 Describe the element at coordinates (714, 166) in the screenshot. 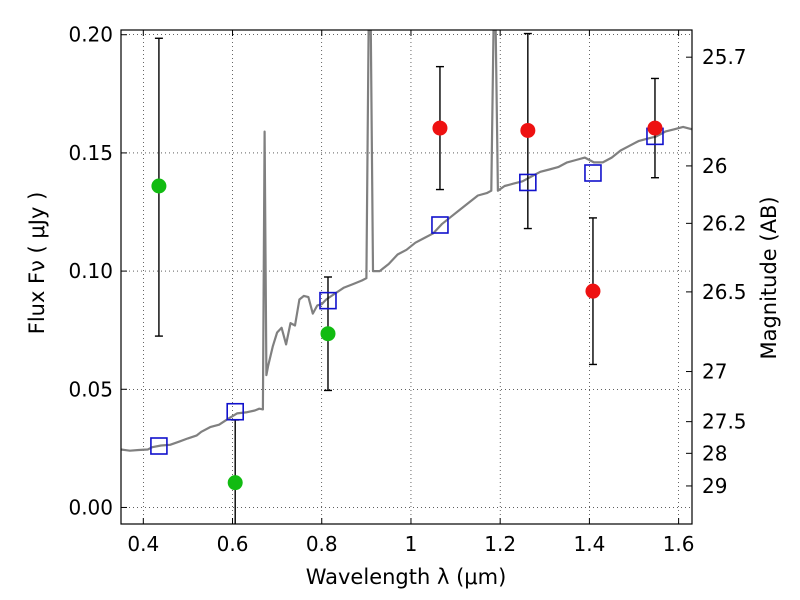

I see `mag-tick-label-1: 26` at that location.